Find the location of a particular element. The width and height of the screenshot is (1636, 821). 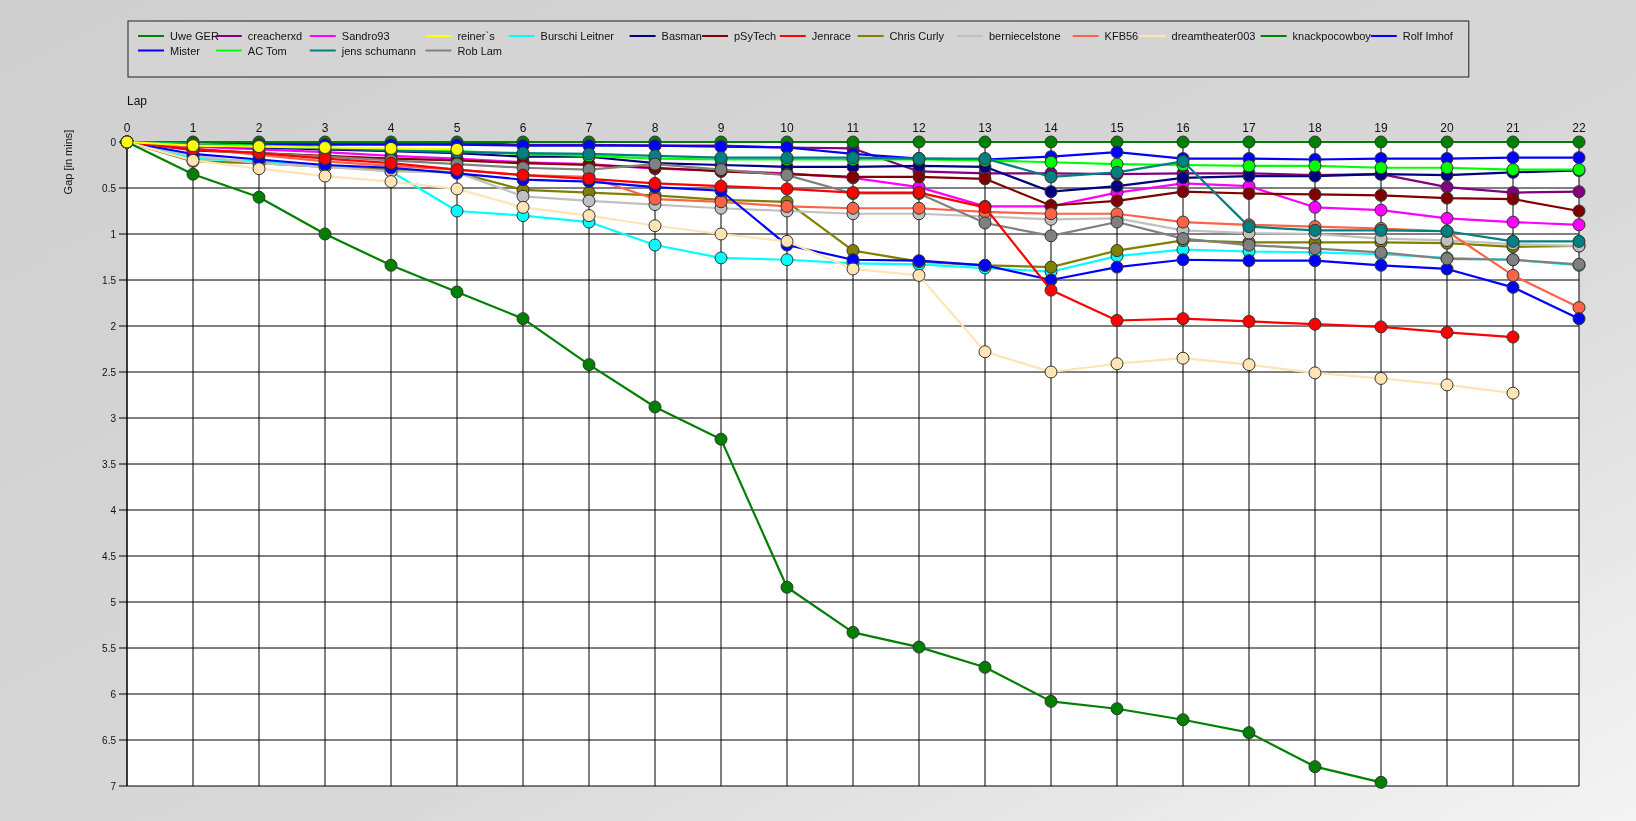

y-tick-label: 3.5 is located at coordinates (109, 464).